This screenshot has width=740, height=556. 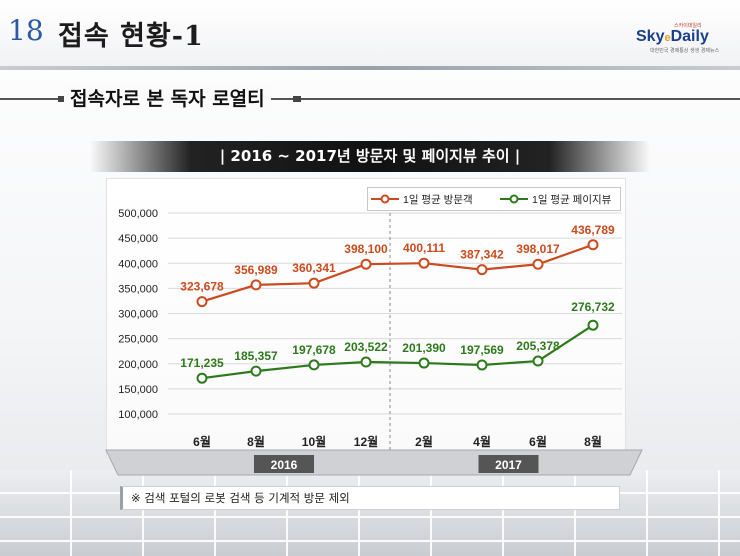 What do you see at coordinates (138, 239) in the screenshot?
I see `y-tick-label: 450,000` at bounding box center [138, 239].